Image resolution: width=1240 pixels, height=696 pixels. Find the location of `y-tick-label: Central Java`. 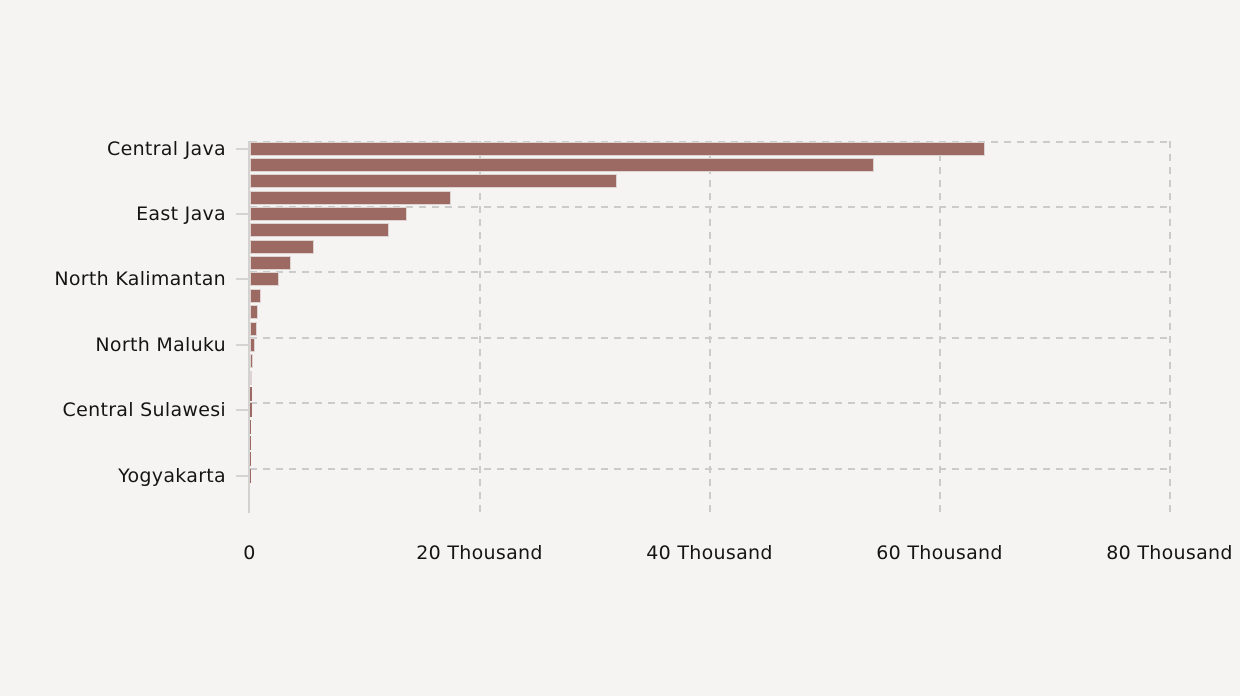

y-tick-label: Central Java is located at coordinates (166, 148).